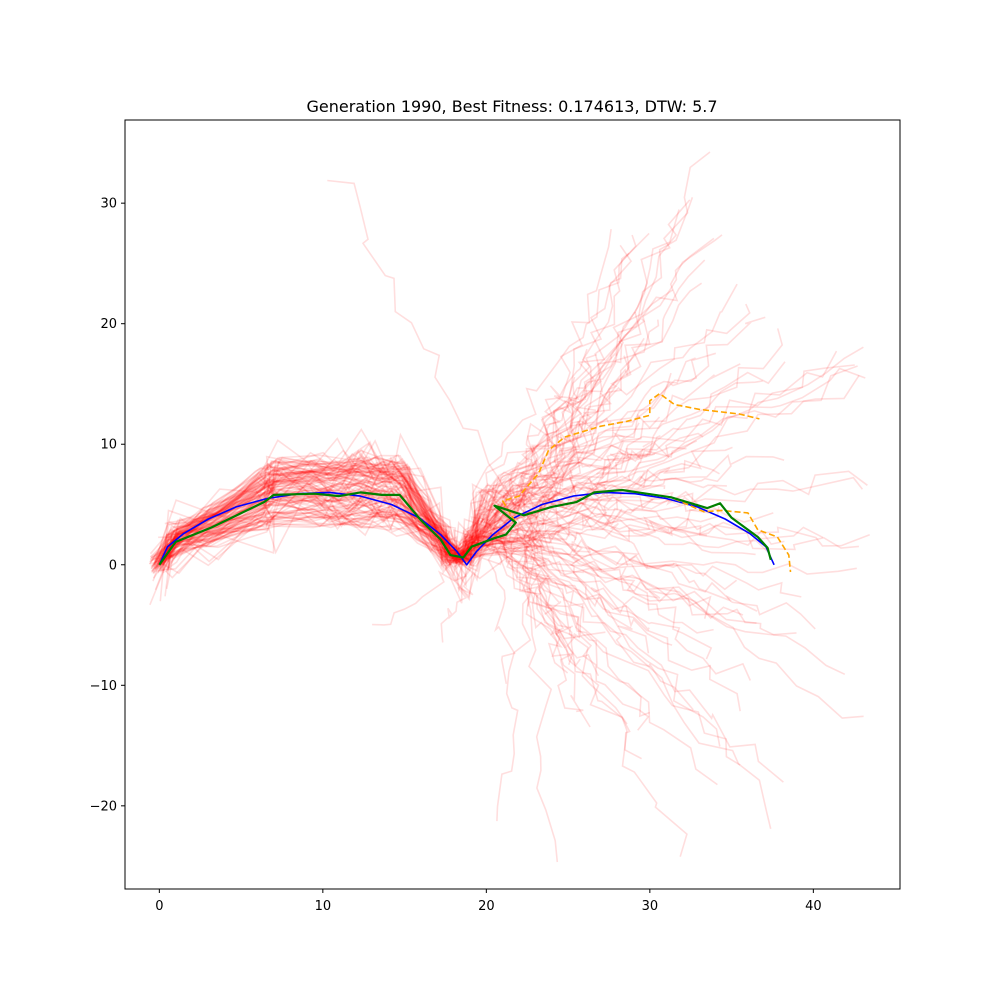 This screenshot has width=1000, height=1000. I want to click on x-tick-label: 30, so click(650, 906).